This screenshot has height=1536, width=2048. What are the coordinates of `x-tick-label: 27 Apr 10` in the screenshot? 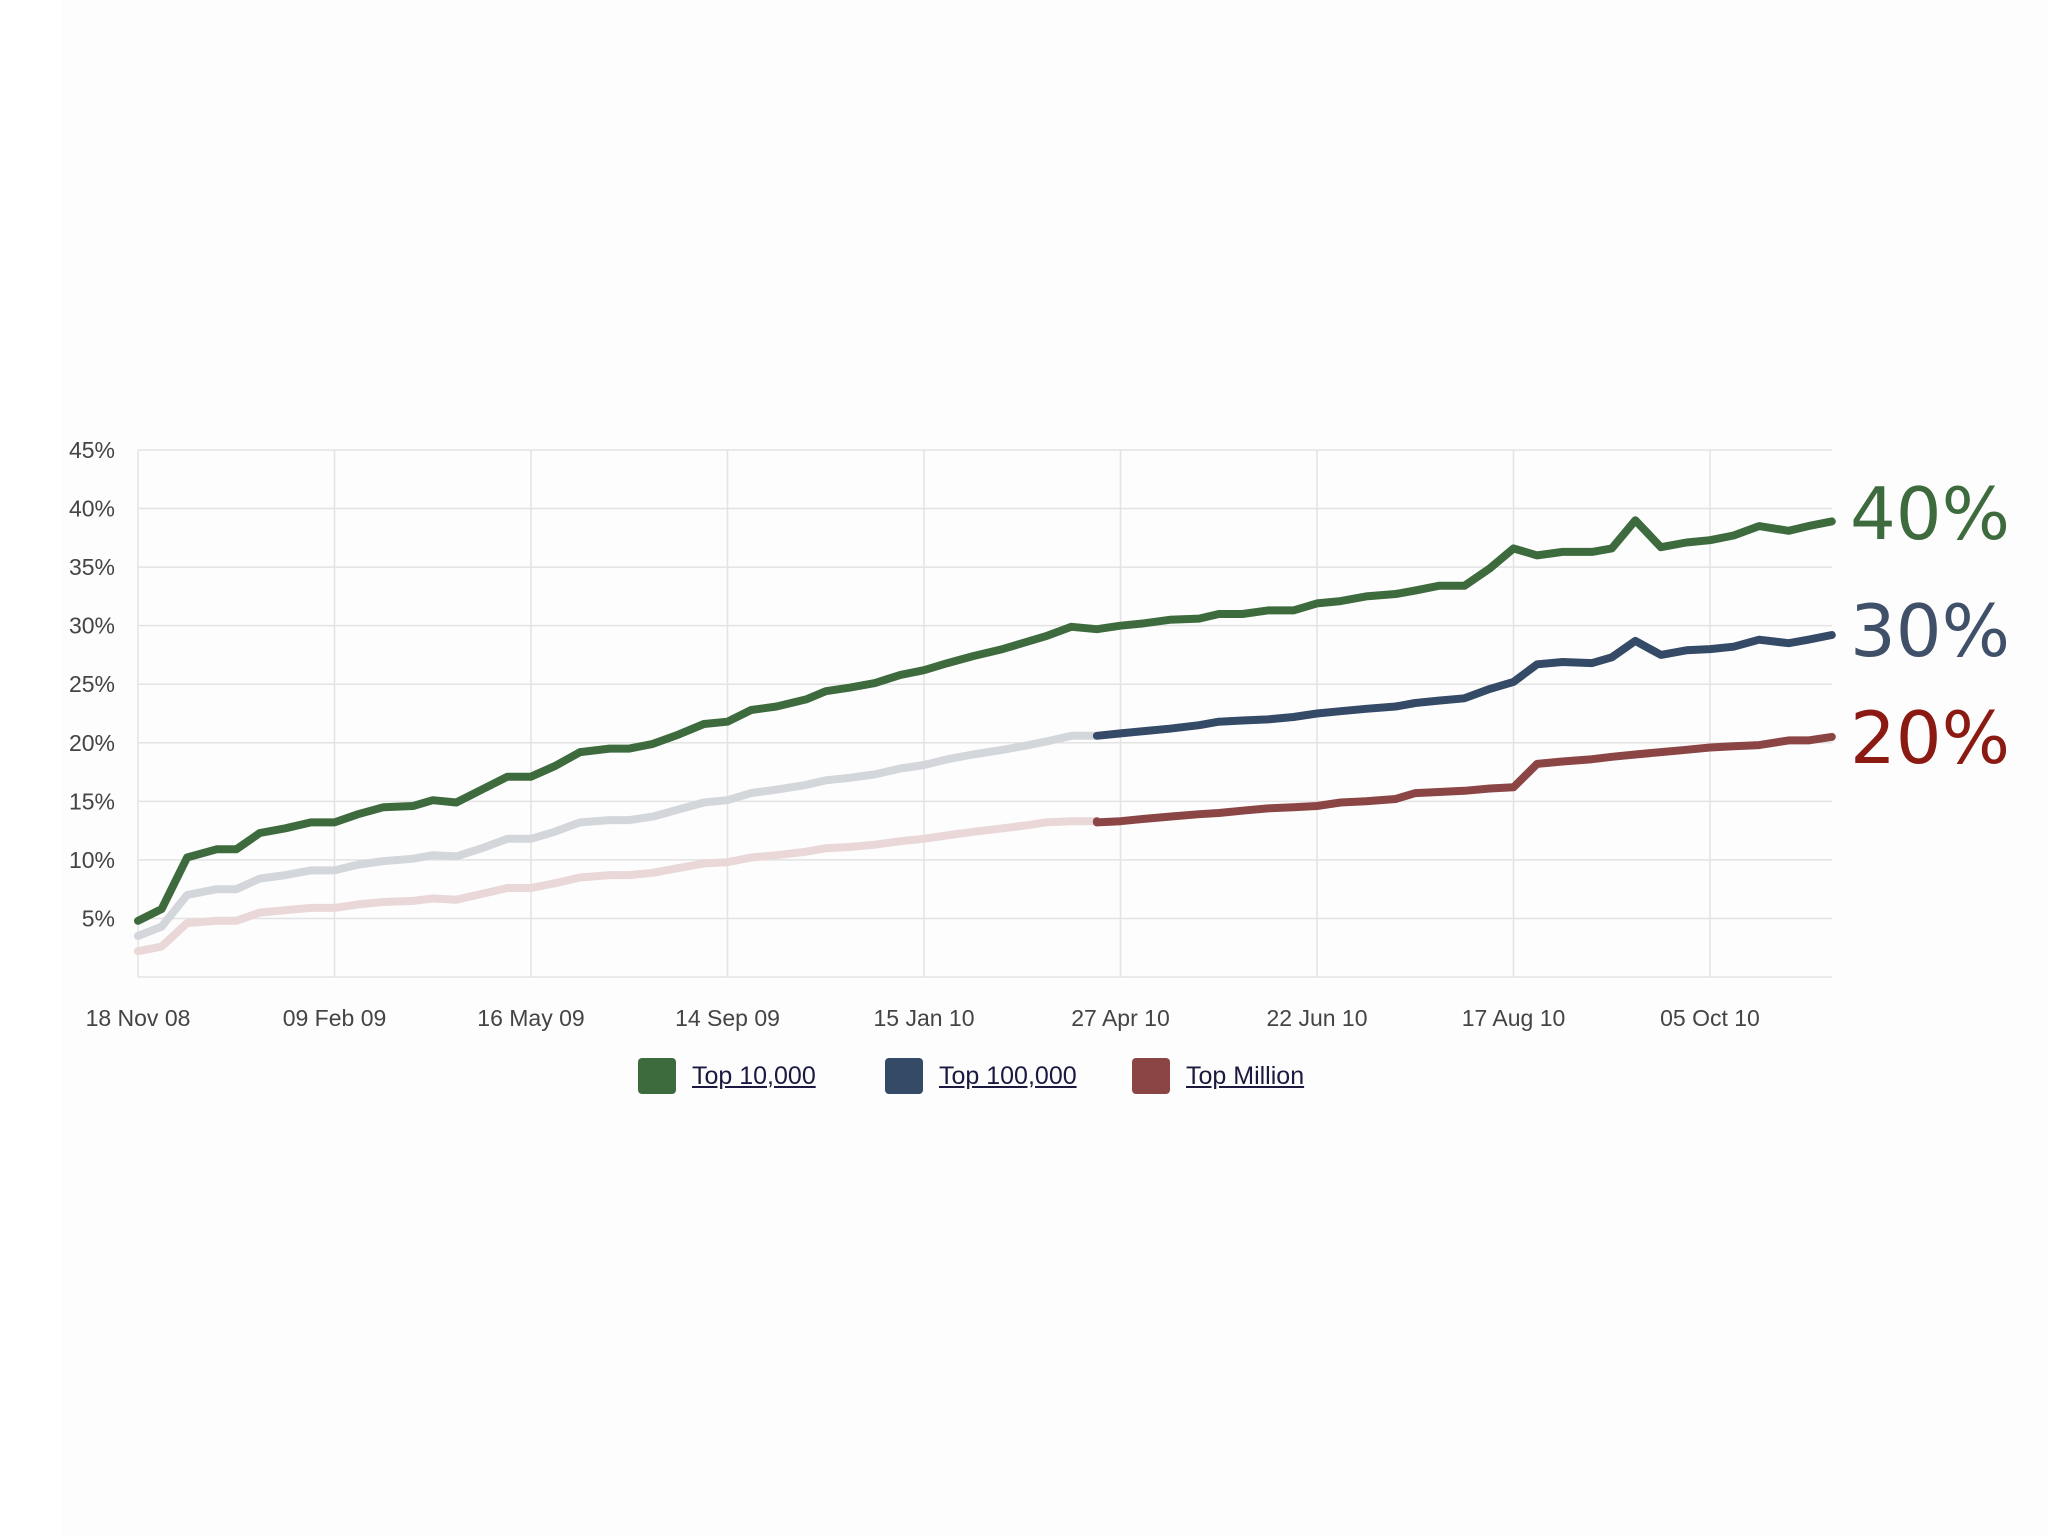 It's located at (1120, 1018).